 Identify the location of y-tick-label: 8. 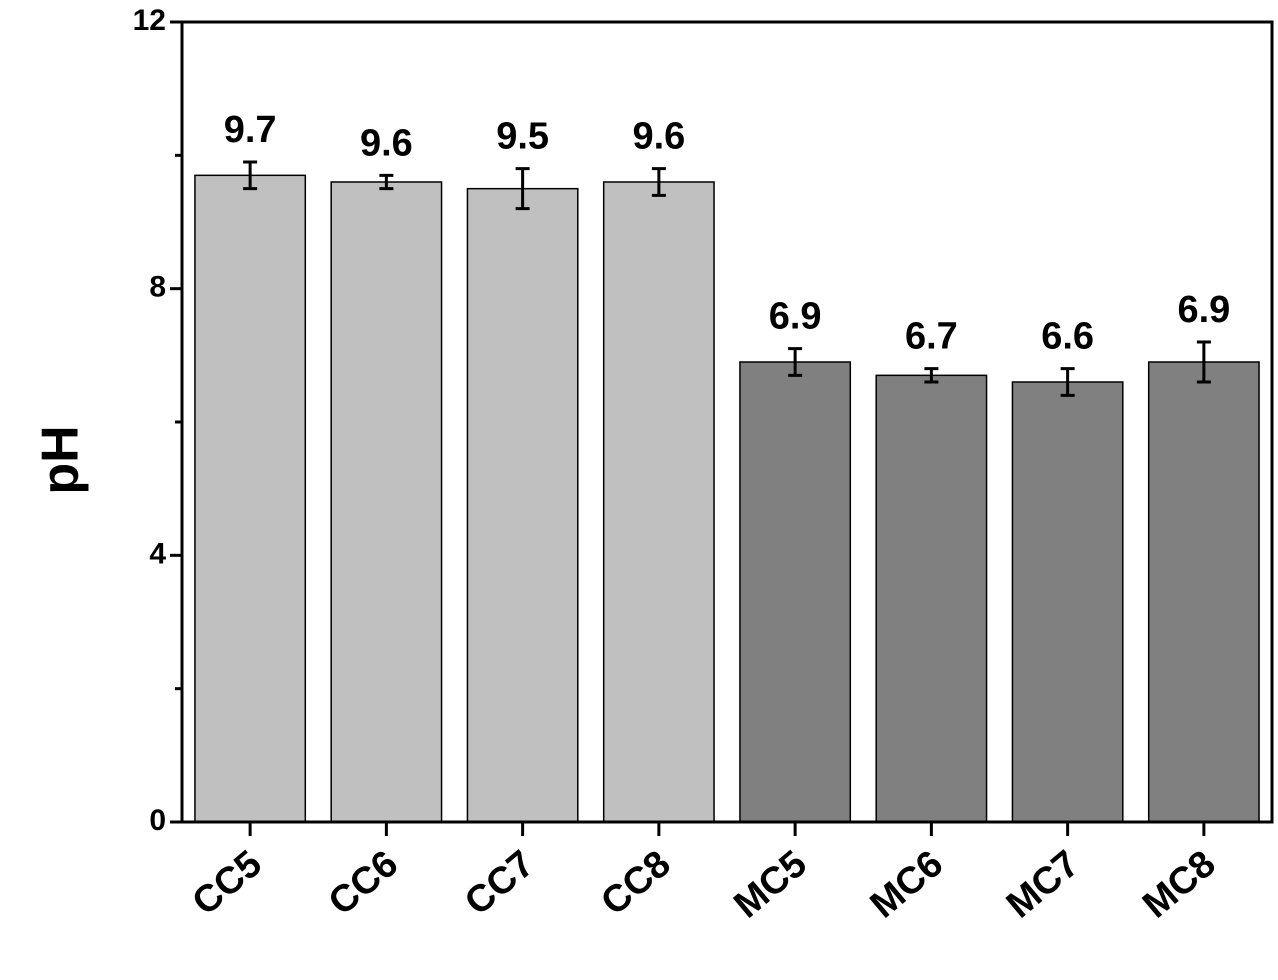
(157, 287).